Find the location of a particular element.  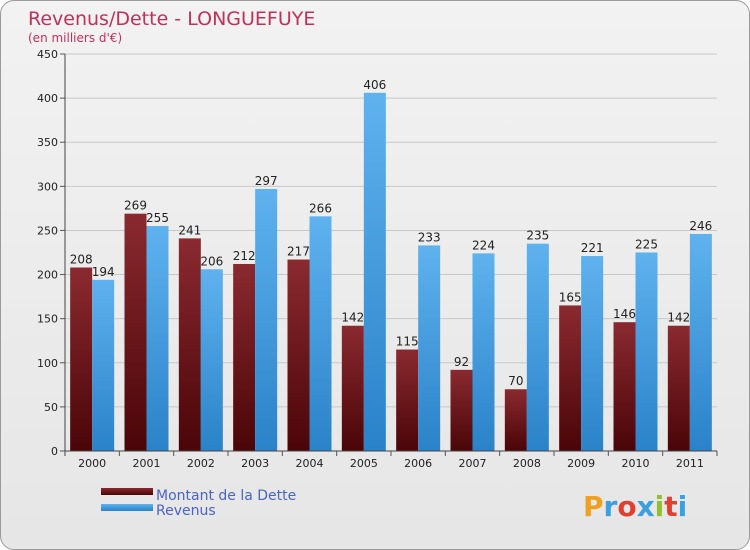

y-tick-label: 350 is located at coordinates (47, 142).